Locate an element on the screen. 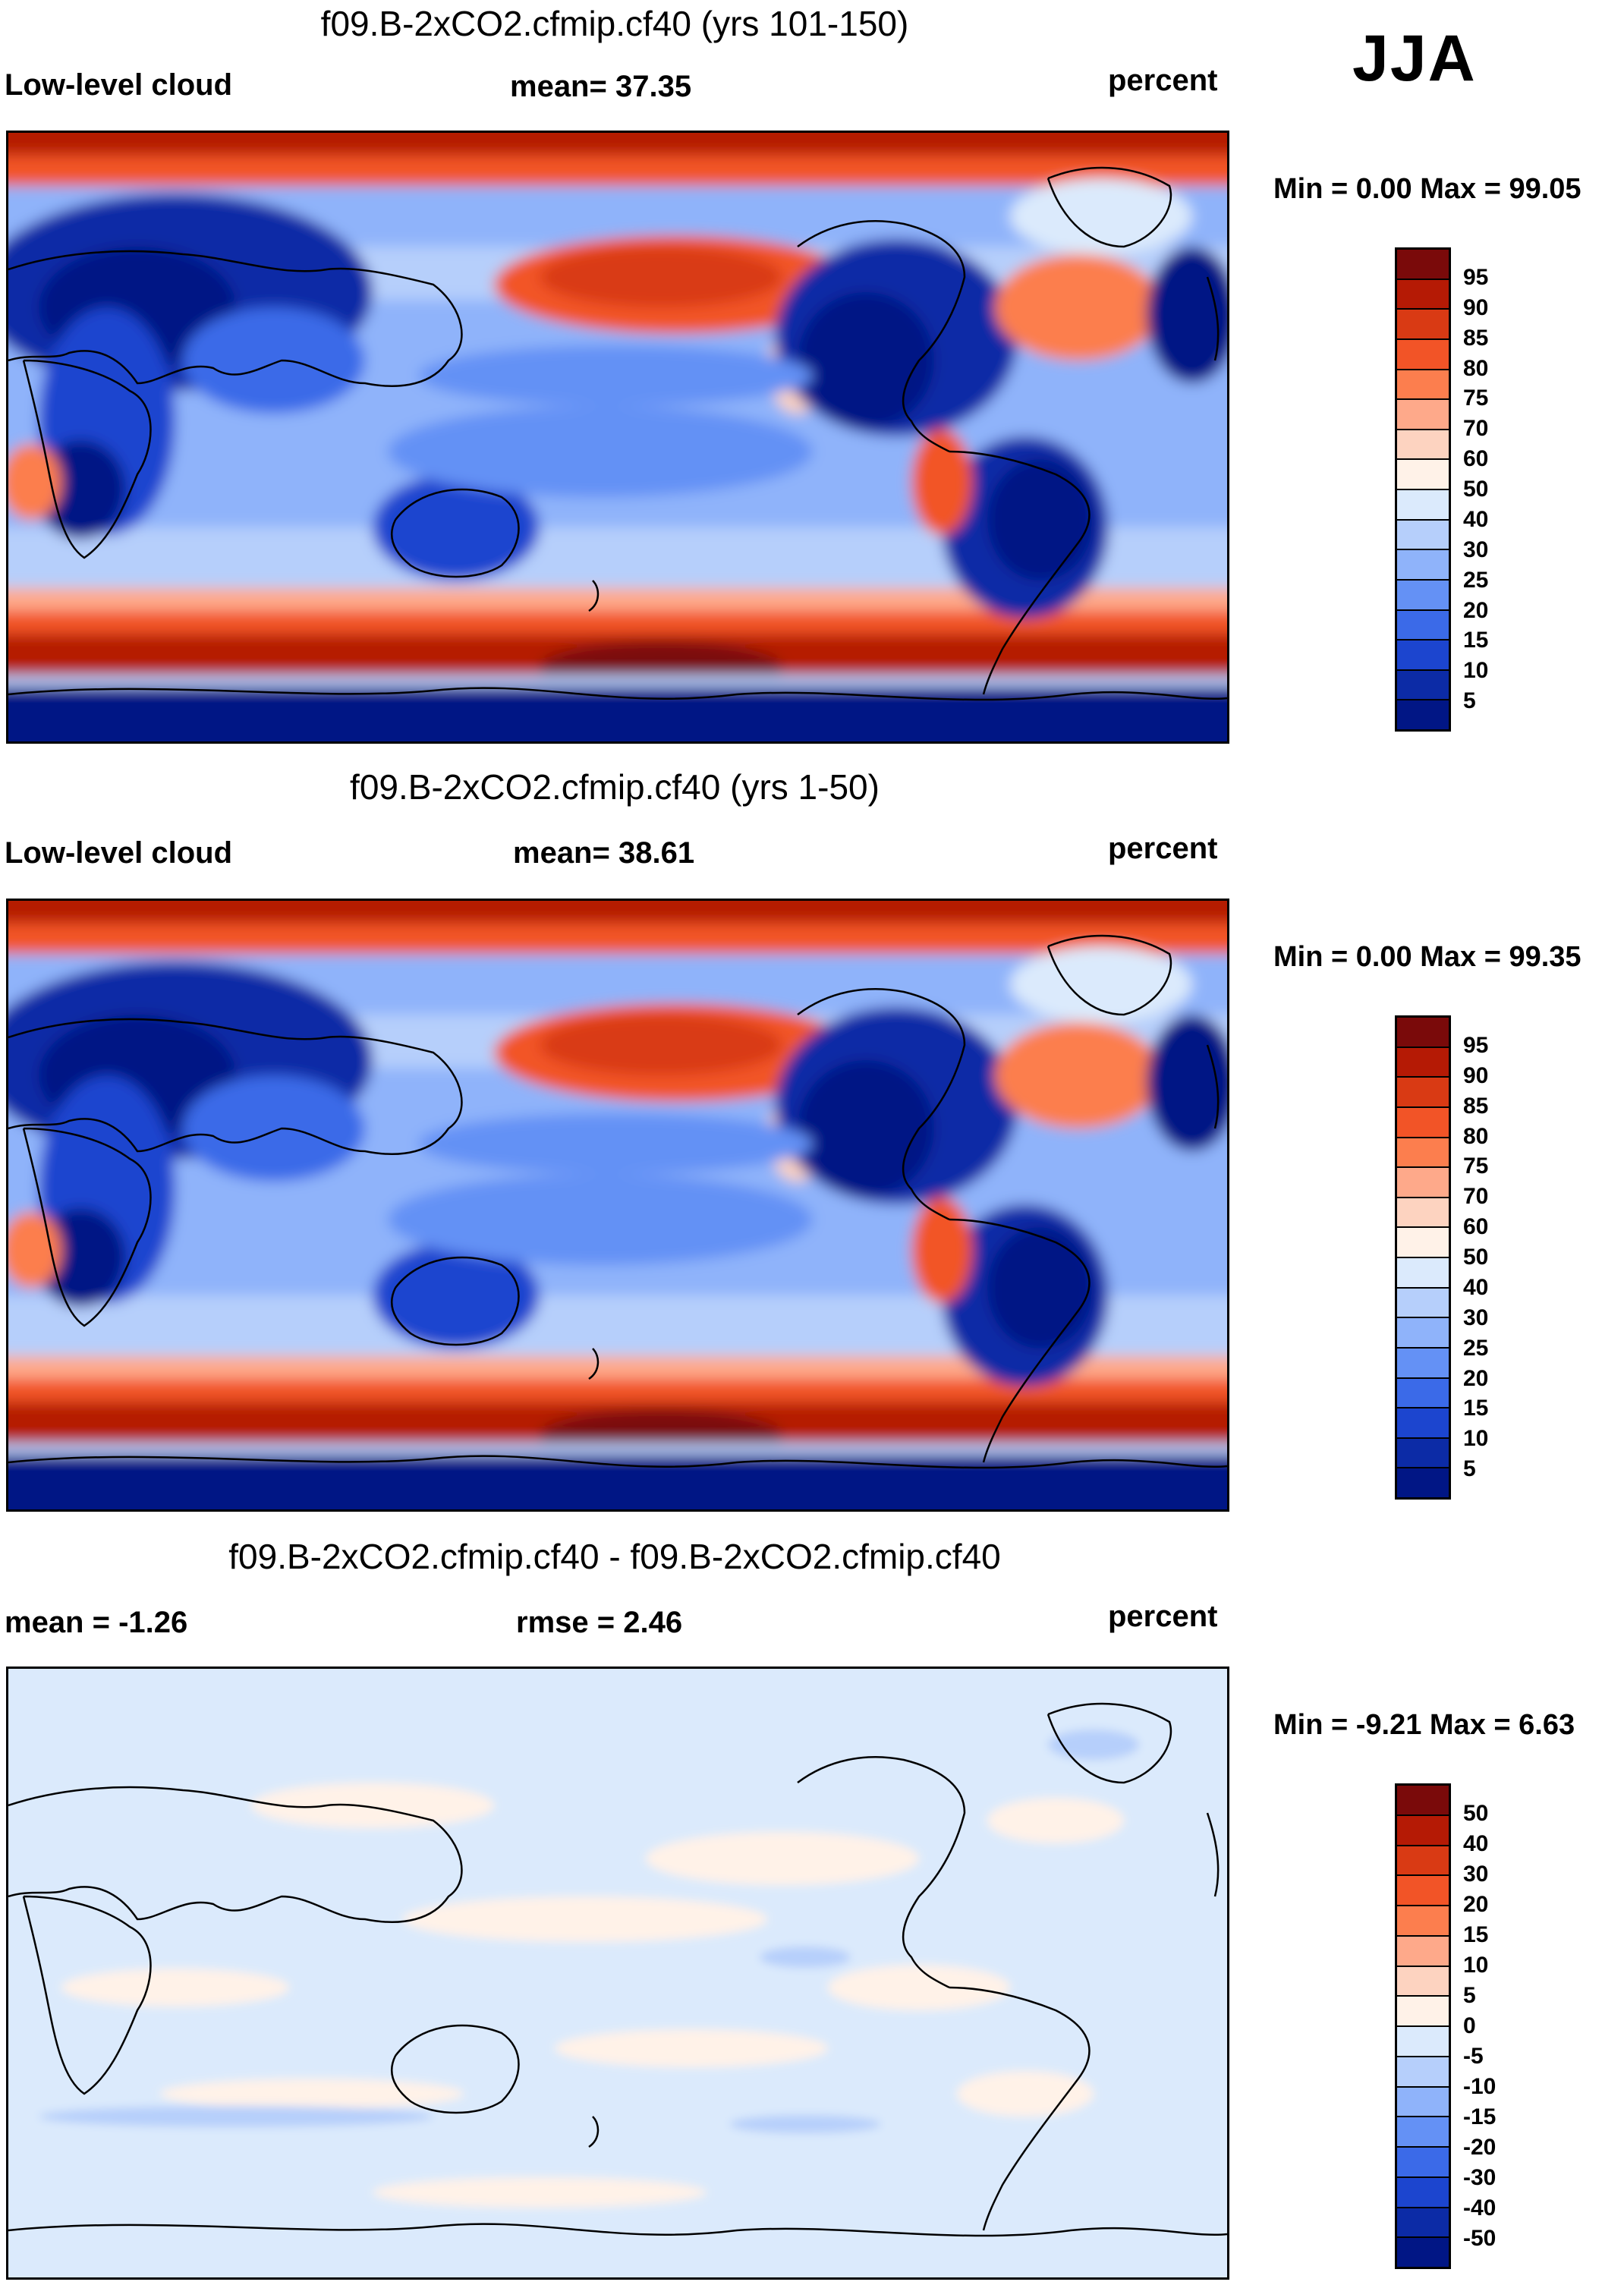  panel-2-colorbar is located at coordinates (1423, 1257).